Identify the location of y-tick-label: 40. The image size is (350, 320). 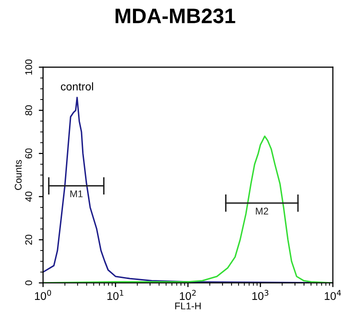
(28, 197).